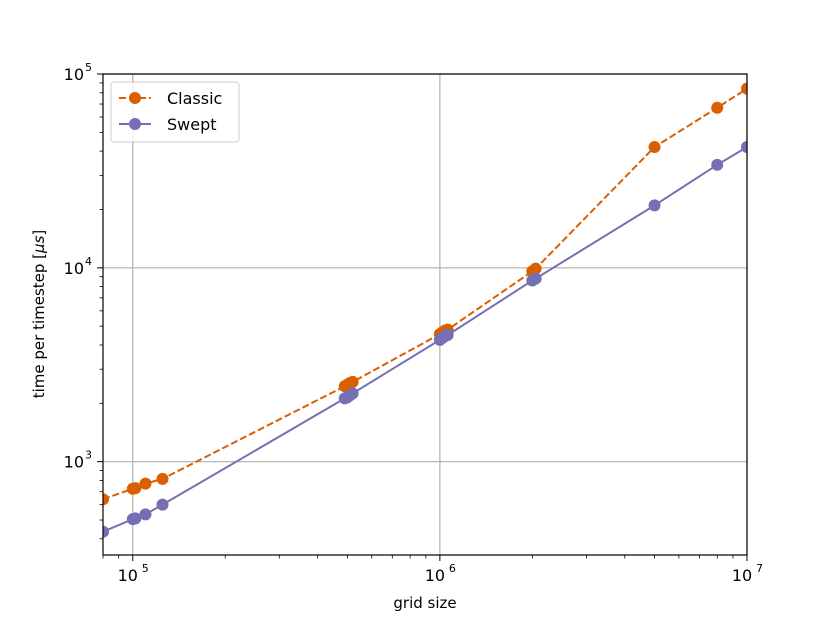  Describe the element at coordinates (88, 455) in the screenshot. I see `y-tick-exponent: 3` at that location.